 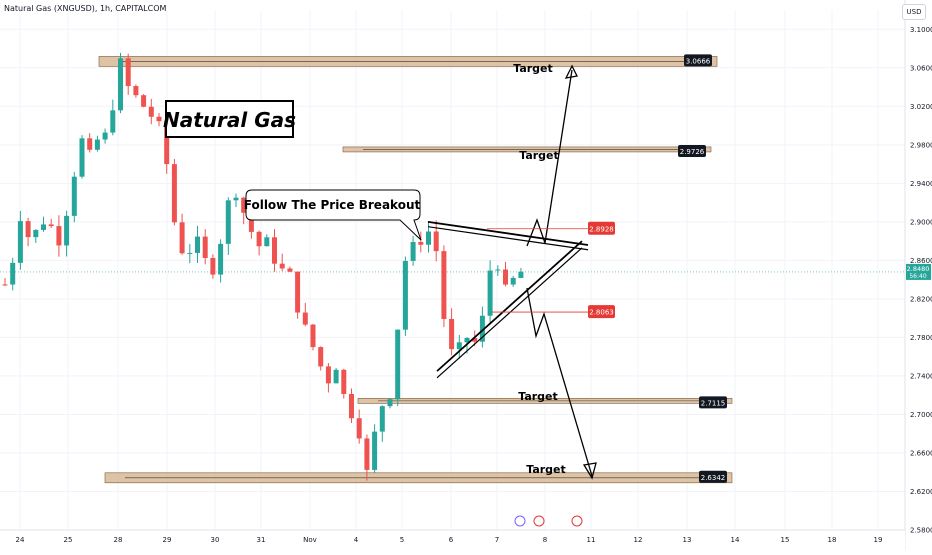 I want to click on bullish-arrow, so click(x=549, y=158).